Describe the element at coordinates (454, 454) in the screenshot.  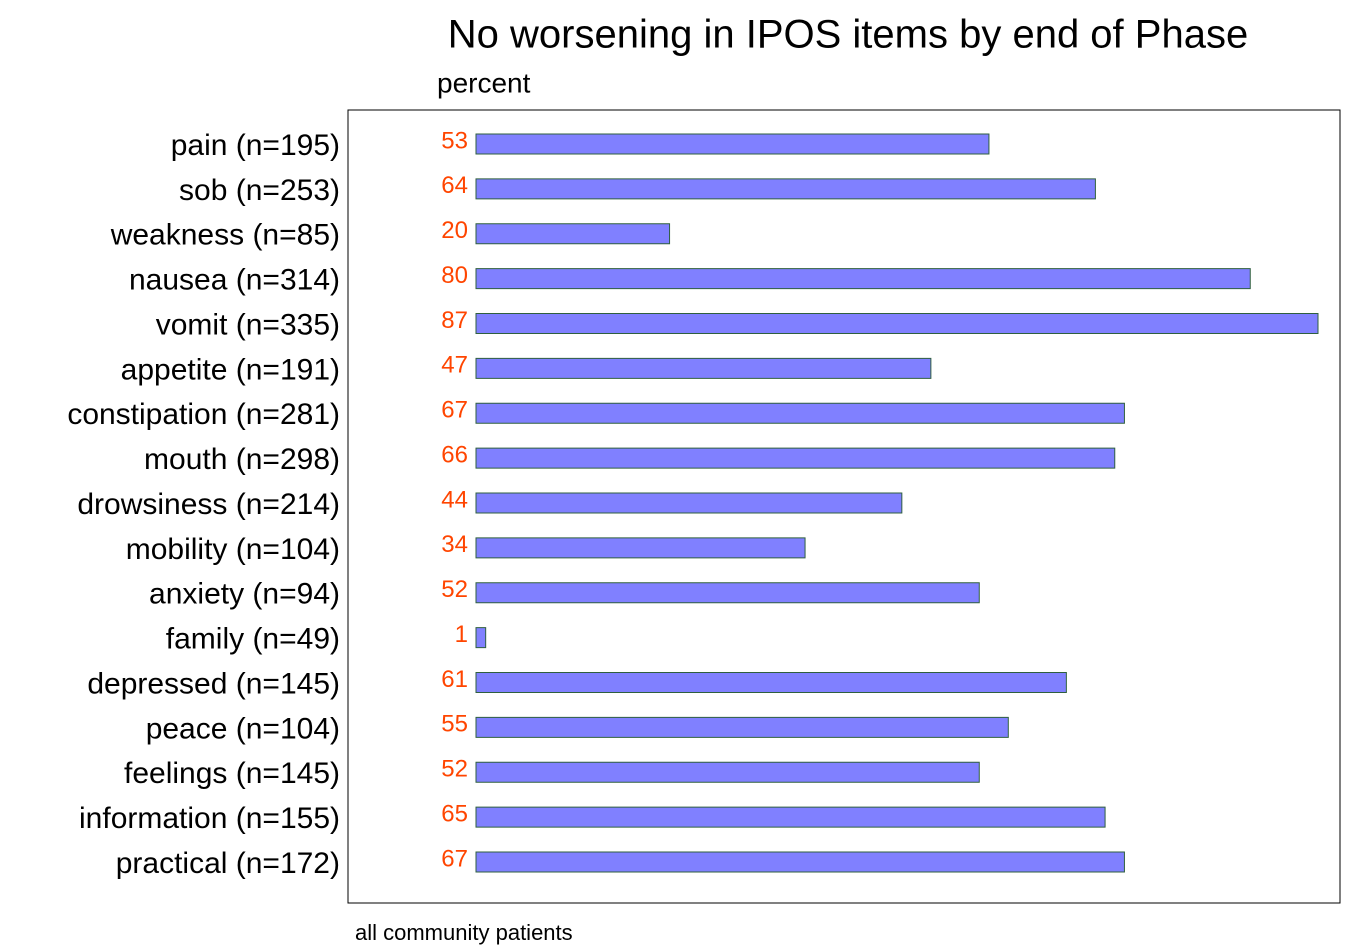
I see `value-label: 66` at that location.